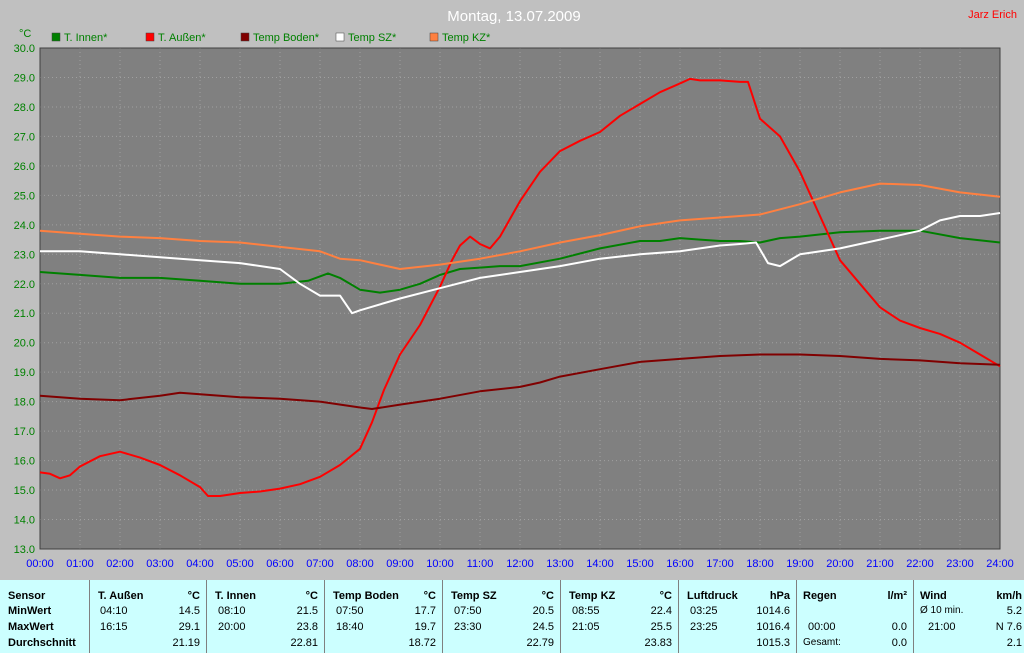  What do you see at coordinates (720, 564) in the screenshot?
I see `x-tick-label: 17:00` at bounding box center [720, 564].